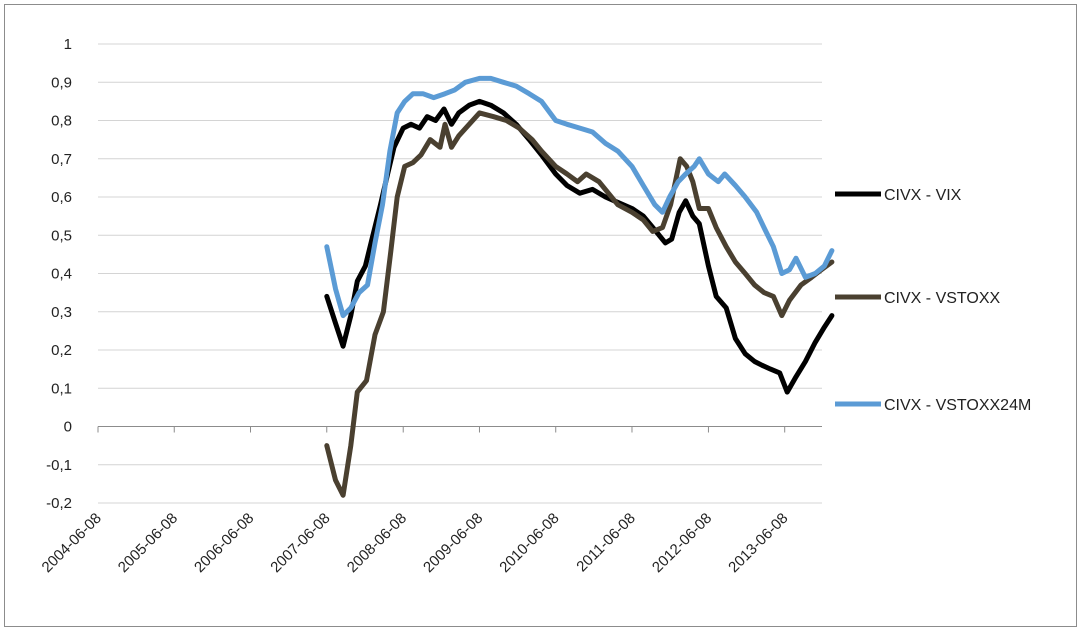 This screenshot has width=1083, height=633. What do you see at coordinates (61, 197) in the screenshot?
I see `y-tick-label: 0,6` at bounding box center [61, 197].